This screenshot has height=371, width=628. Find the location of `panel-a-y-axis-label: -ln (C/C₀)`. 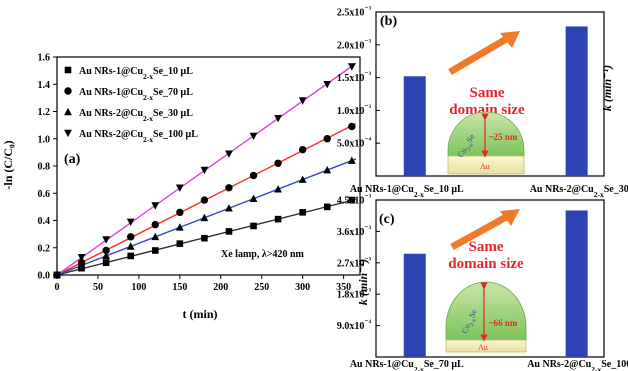

panel-a-y-axis-label: -ln (C/C₀) is located at coordinates (8, 164).